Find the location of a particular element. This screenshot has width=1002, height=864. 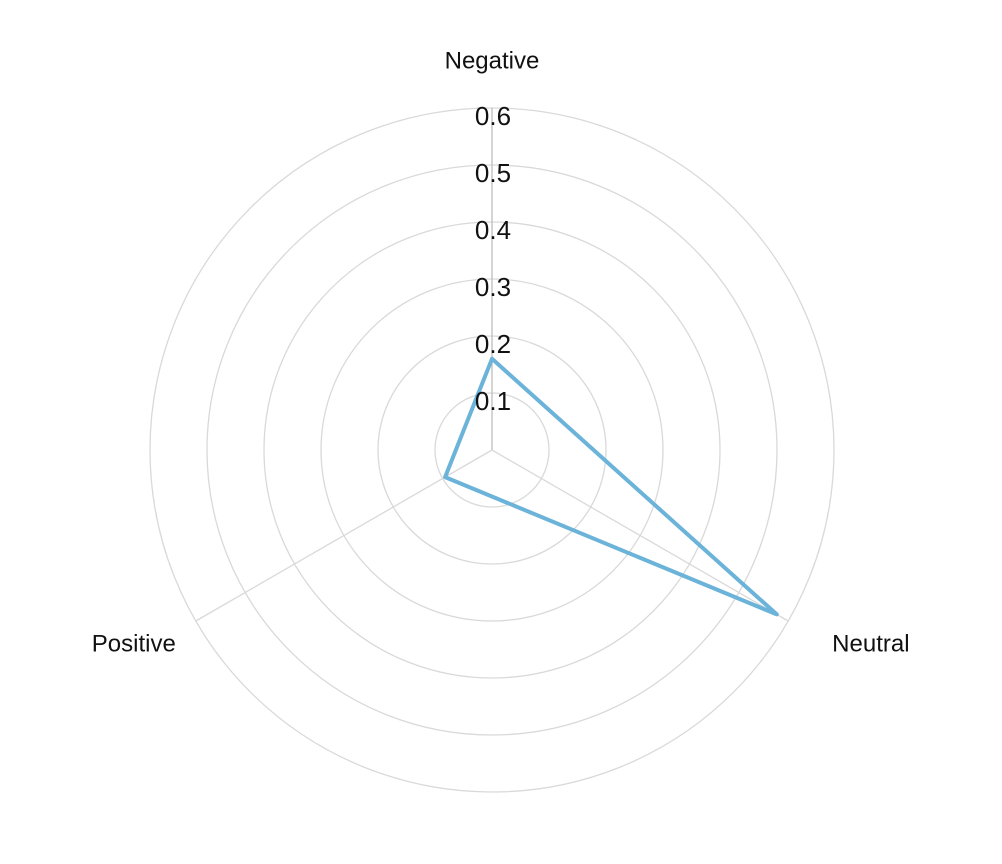

radial-tick-label: 0.2 is located at coordinates (493, 344).